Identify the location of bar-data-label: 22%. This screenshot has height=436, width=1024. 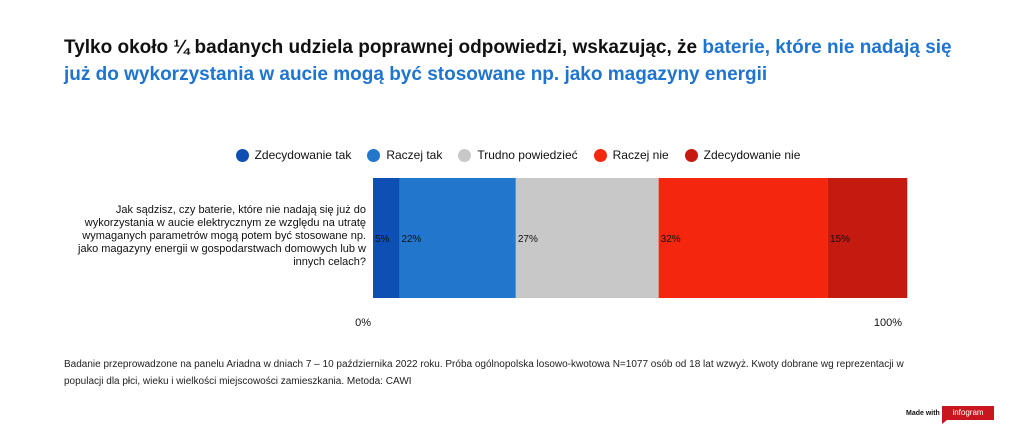
(411, 239).